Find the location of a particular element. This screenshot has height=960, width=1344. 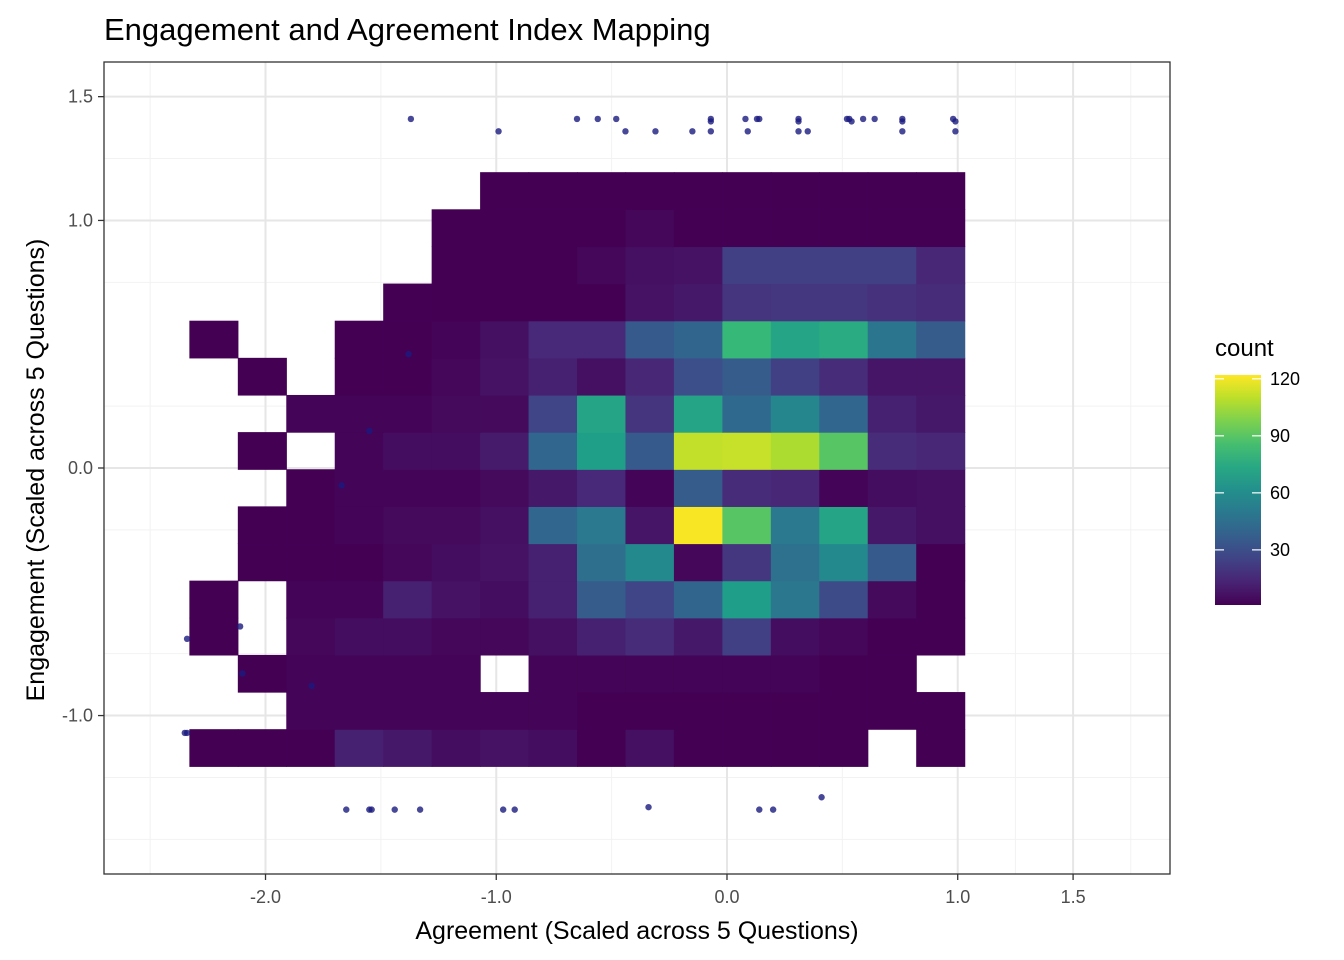

legend-title: count is located at coordinates (1244, 348).